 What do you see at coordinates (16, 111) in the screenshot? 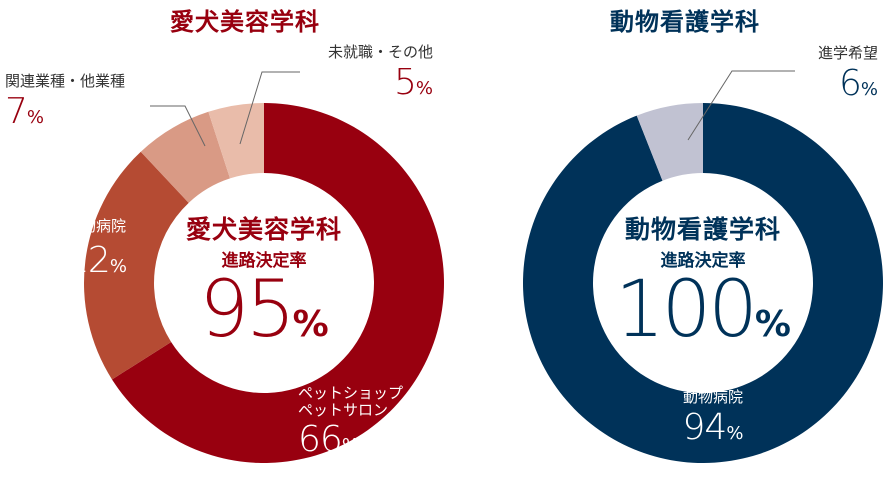
I see `slice-value-related-industry: 7` at bounding box center [16, 111].